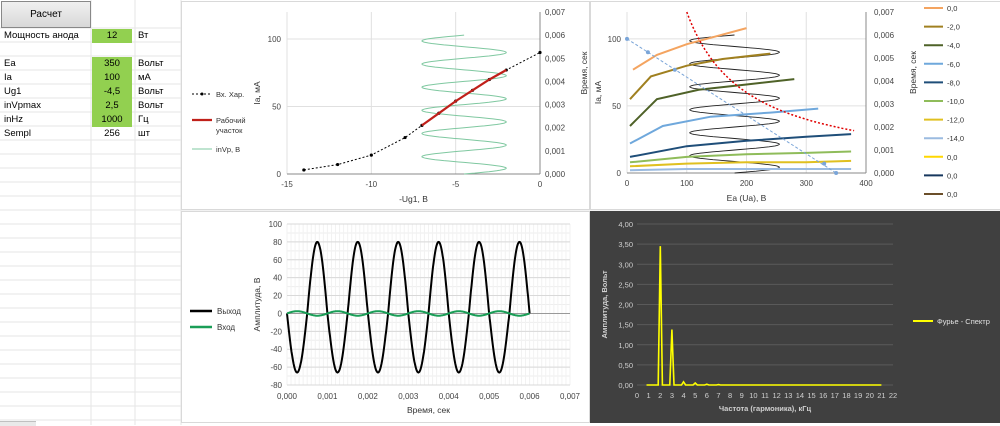 This screenshot has height=426, width=1000. I want to click on legend-label: Рабочий, so click(231, 120).